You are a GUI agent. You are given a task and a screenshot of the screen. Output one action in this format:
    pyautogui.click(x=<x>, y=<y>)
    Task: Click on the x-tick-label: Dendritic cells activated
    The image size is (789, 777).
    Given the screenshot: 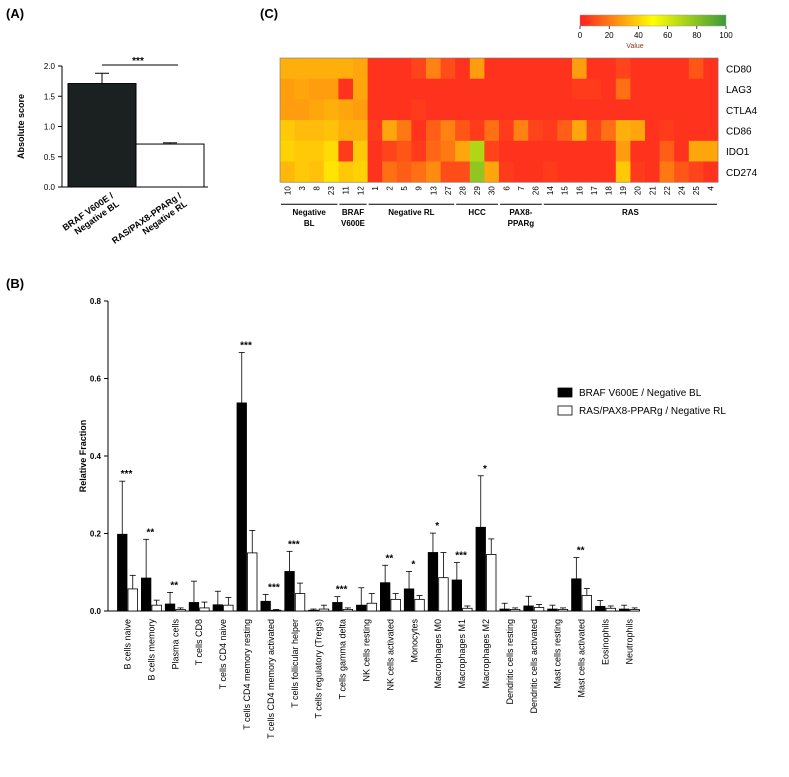 What is the action you would take?
    pyautogui.click(x=534, y=666)
    